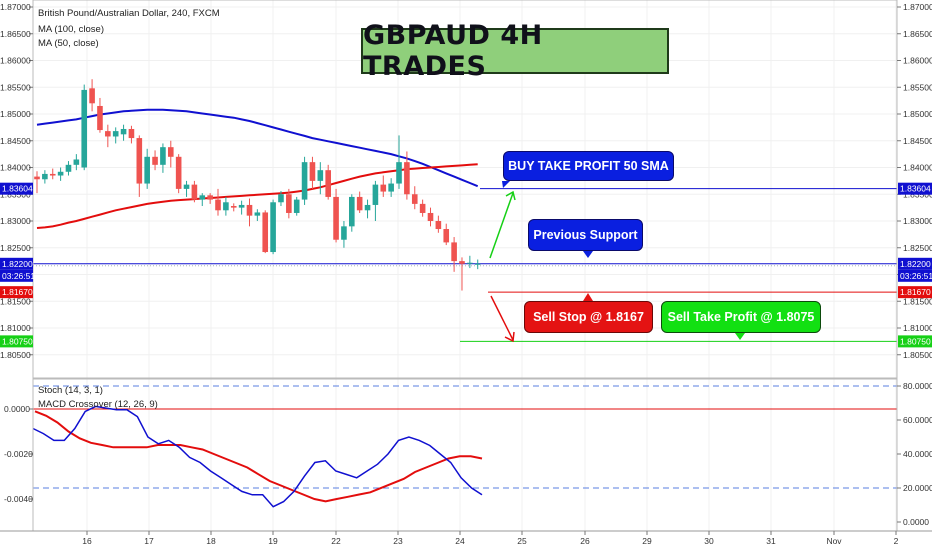 This screenshot has height=550, width=932. What do you see at coordinates (709, 541) in the screenshot?
I see `time-tick-label: 30` at bounding box center [709, 541].